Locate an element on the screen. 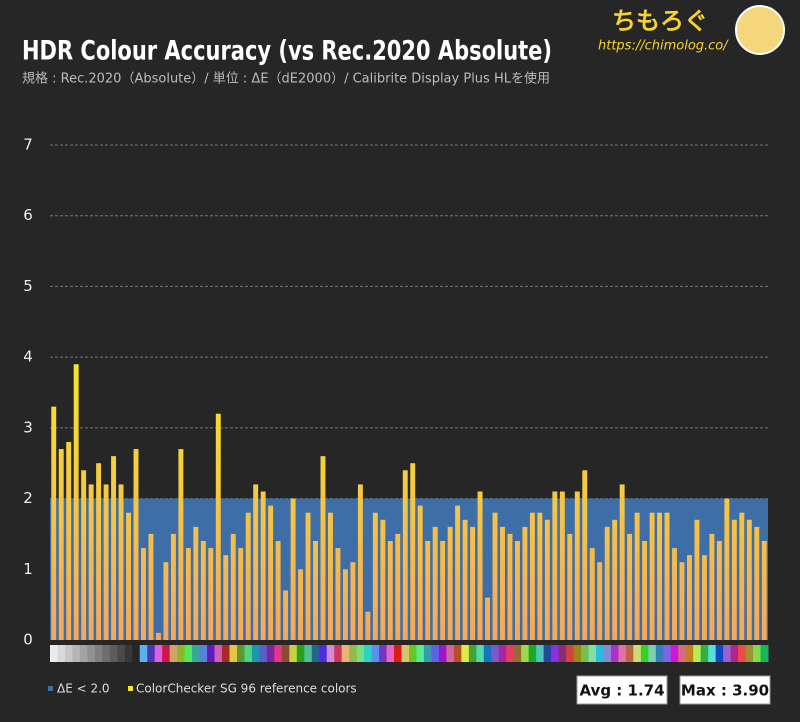 The width and height of the screenshot is (800, 722). brand: ちもろぐ is located at coordinates (660, 21).